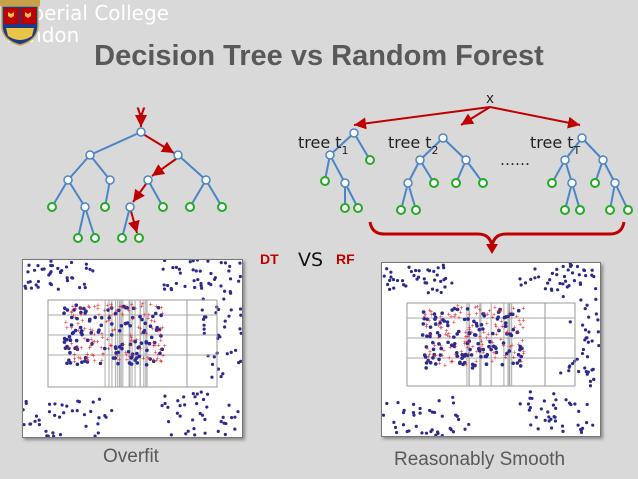  I want to click on caption-smooth: Reasonably Smooth, so click(480, 459).